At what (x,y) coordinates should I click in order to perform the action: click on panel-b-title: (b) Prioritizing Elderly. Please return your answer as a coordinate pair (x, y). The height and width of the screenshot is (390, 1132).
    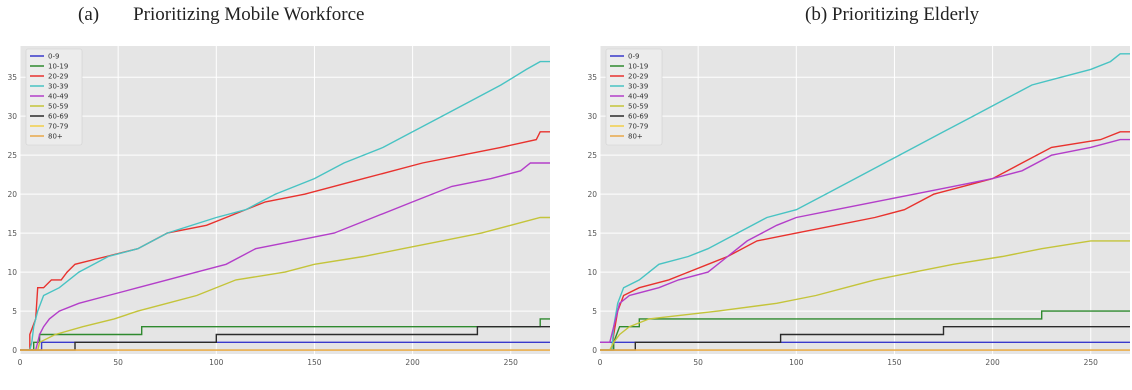
    Looking at the image, I should click on (892, 14).